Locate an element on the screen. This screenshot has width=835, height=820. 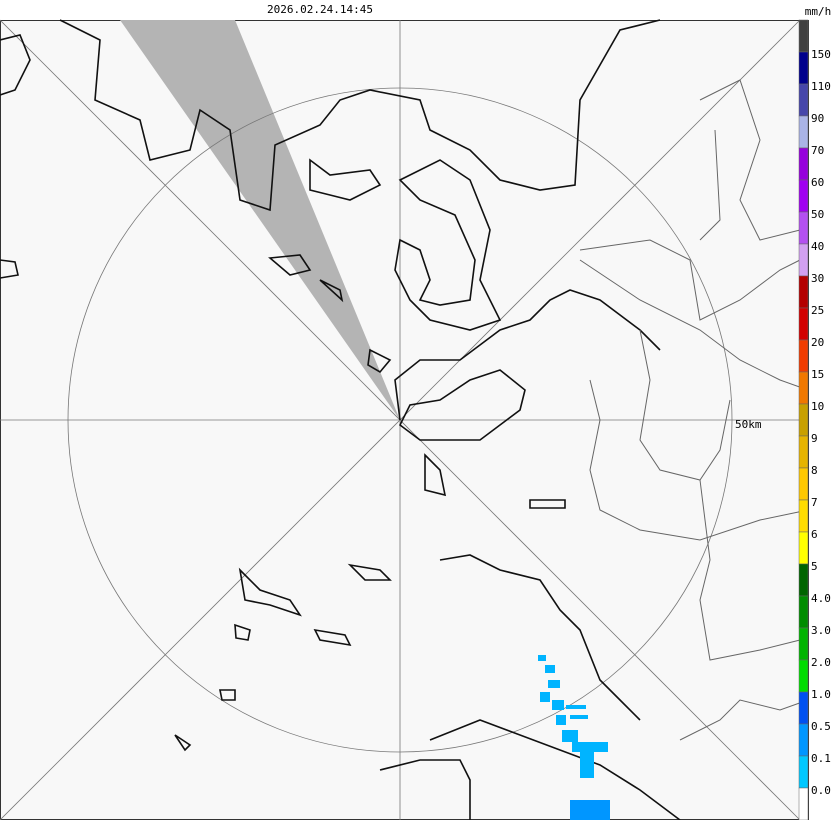
legend-label: 15 is located at coordinates (817, 374).